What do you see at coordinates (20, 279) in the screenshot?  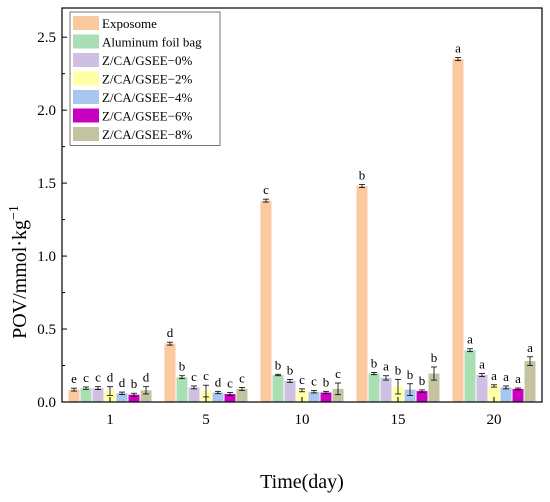 I see `y-axis-title-main: POV/mmol·kg` at bounding box center [20, 279].